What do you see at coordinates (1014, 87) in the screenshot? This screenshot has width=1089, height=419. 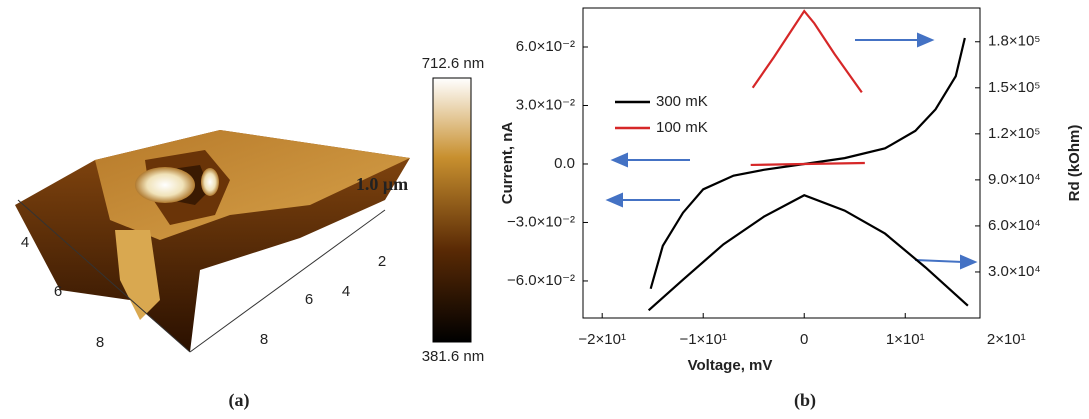 I see `y2-tick-label: 1.5×10⁵` at bounding box center [1014, 87].